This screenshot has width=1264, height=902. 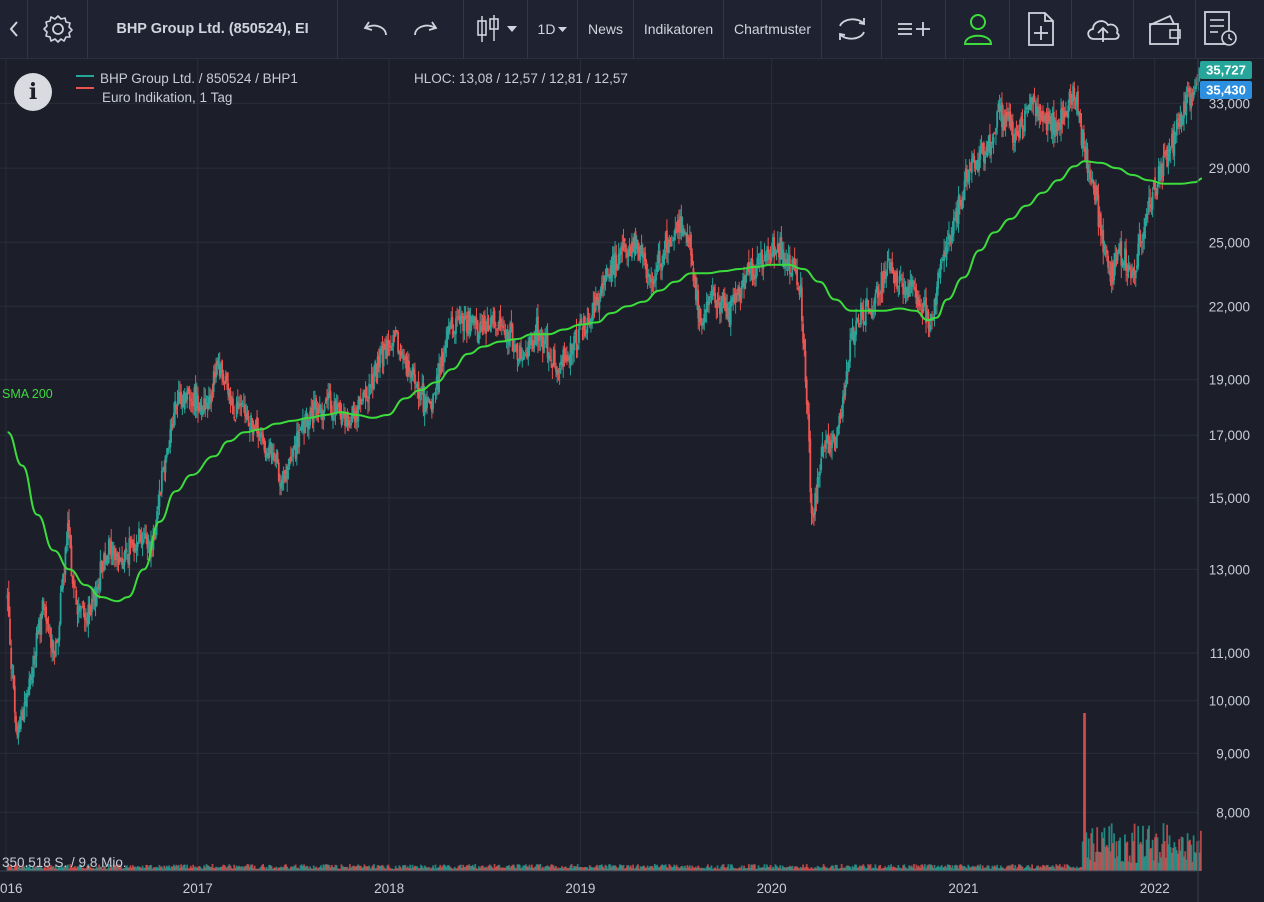 What do you see at coordinates (213, 29) in the screenshot?
I see `instrument-title: BHP Group Ltd. (850524), EI` at bounding box center [213, 29].